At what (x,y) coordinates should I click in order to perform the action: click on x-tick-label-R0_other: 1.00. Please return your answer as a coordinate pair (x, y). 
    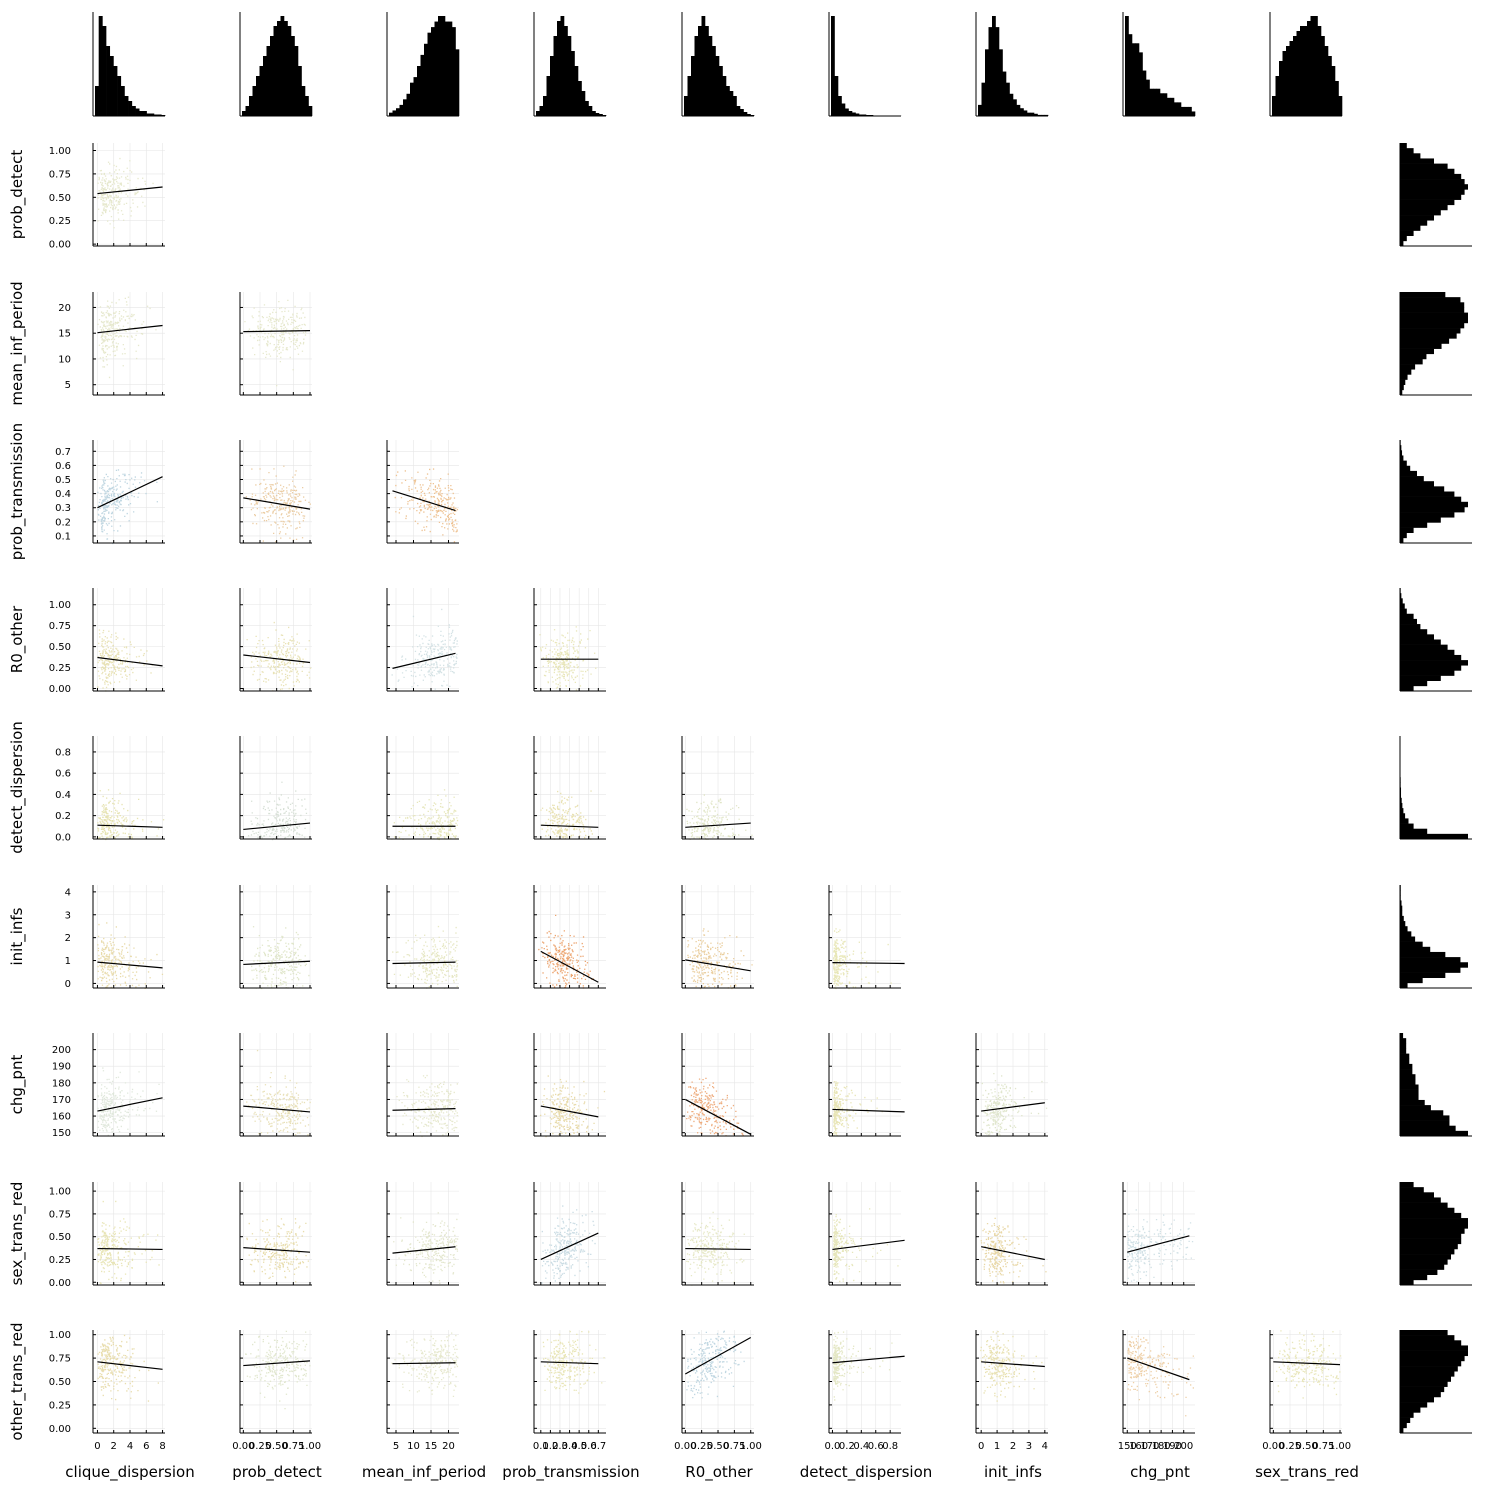
    Looking at the image, I should click on (751, 1446).